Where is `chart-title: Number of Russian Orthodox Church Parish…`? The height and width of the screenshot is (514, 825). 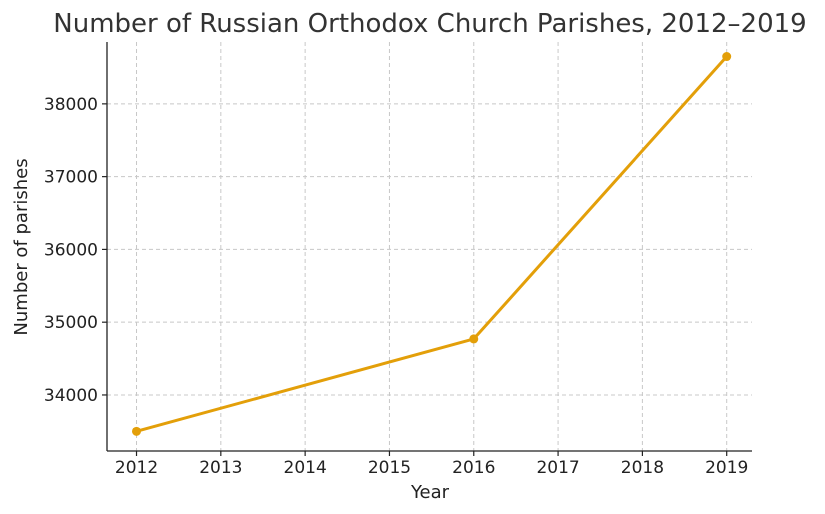
chart-title: Number of Russian Orthodox Church Parish… is located at coordinates (429, 24).